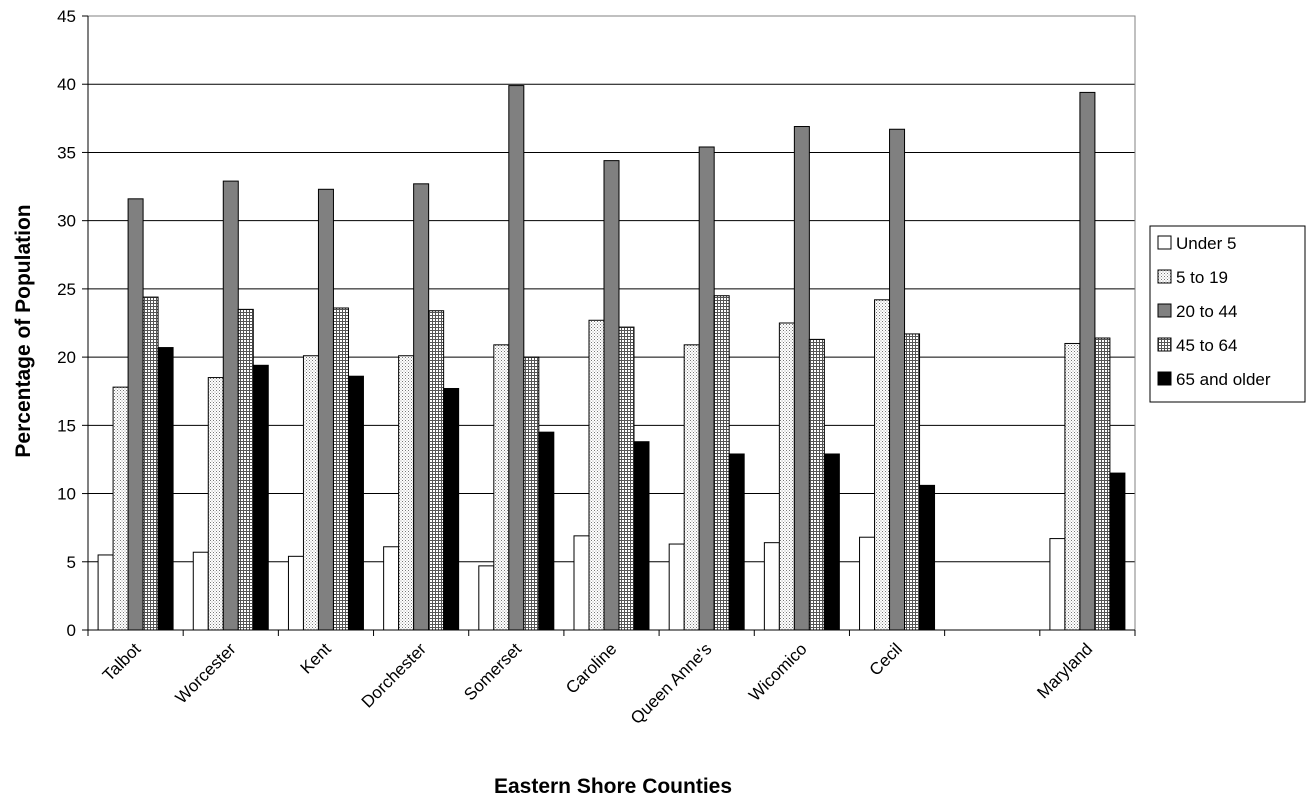 The width and height of the screenshot is (1309, 805). What do you see at coordinates (611, 395) in the screenshot?
I see `bar-20-to-44-caroline` at bounding box center [611, 395].